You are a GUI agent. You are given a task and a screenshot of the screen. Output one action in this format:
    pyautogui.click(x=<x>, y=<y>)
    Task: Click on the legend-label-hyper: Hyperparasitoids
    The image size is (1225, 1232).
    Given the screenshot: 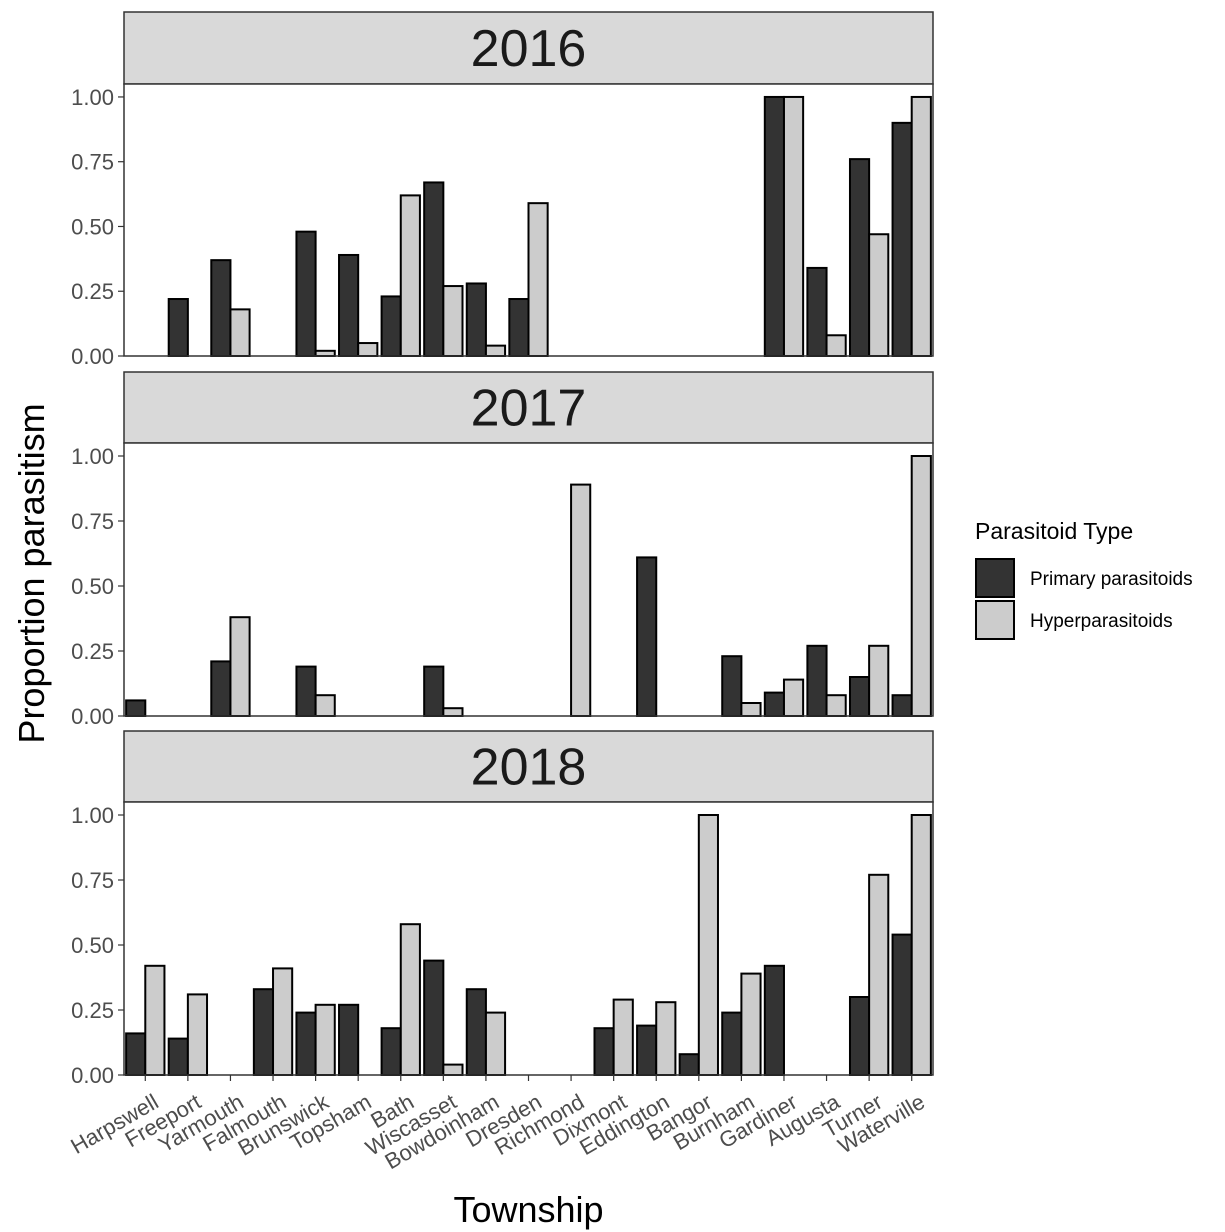 What is the action you would take?
    pyautogui.click(x=1101, y=621)
    